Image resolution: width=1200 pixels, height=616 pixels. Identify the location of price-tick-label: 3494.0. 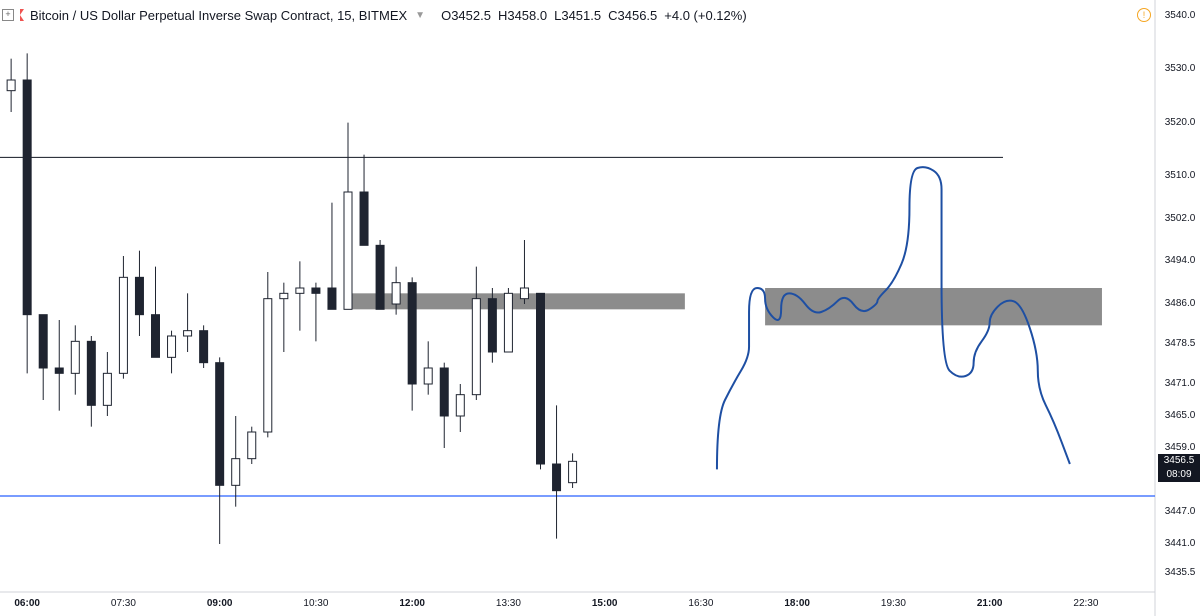
(1180, 261).